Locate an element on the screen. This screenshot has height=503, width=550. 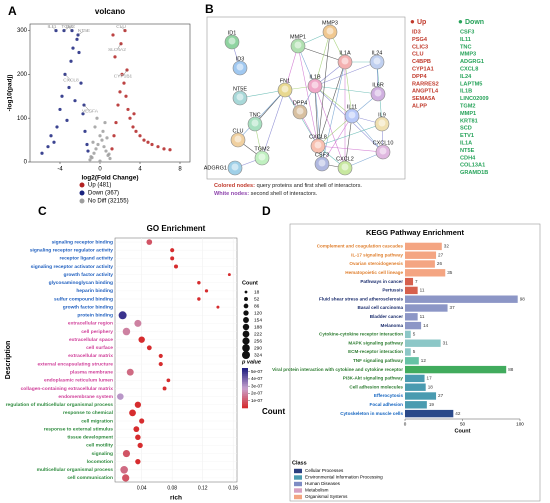
network-node-label: IL9 is located at coordinates (382, 115).